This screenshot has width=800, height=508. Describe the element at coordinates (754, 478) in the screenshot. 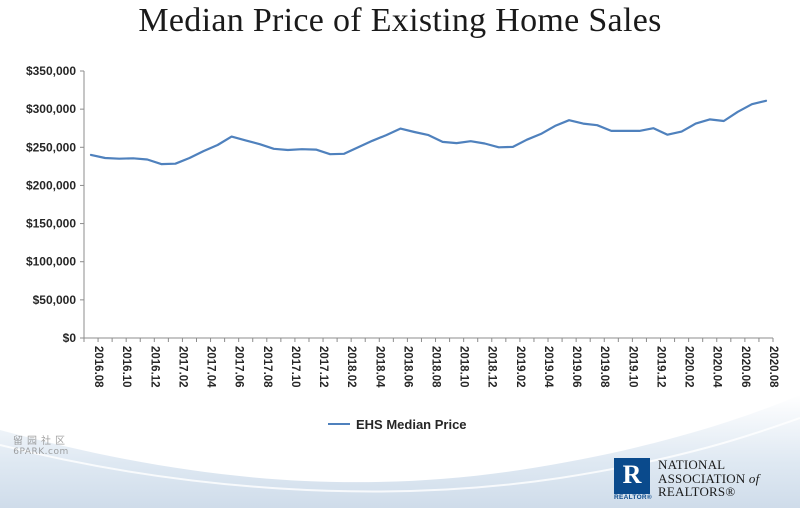

I see `logo-line-2b: of` at that location.